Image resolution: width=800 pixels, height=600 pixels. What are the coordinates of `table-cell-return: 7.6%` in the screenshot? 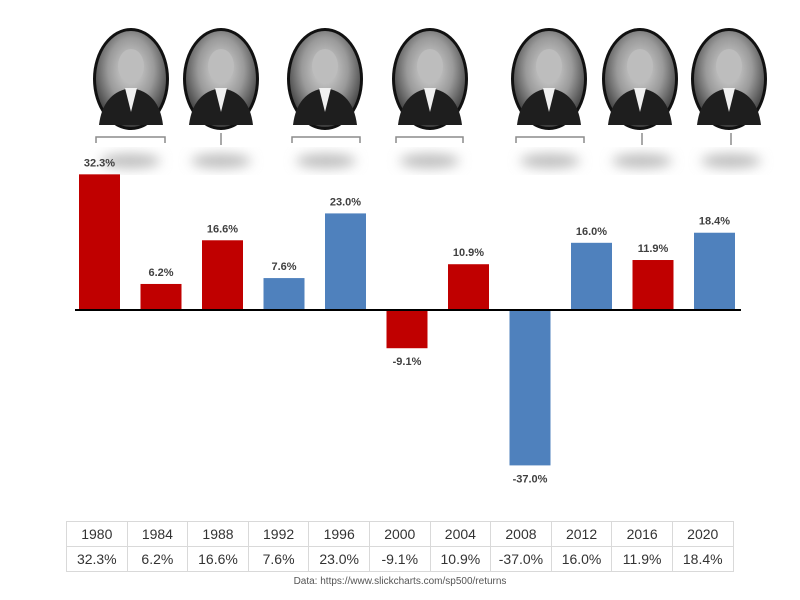 It's located at (278, 559).